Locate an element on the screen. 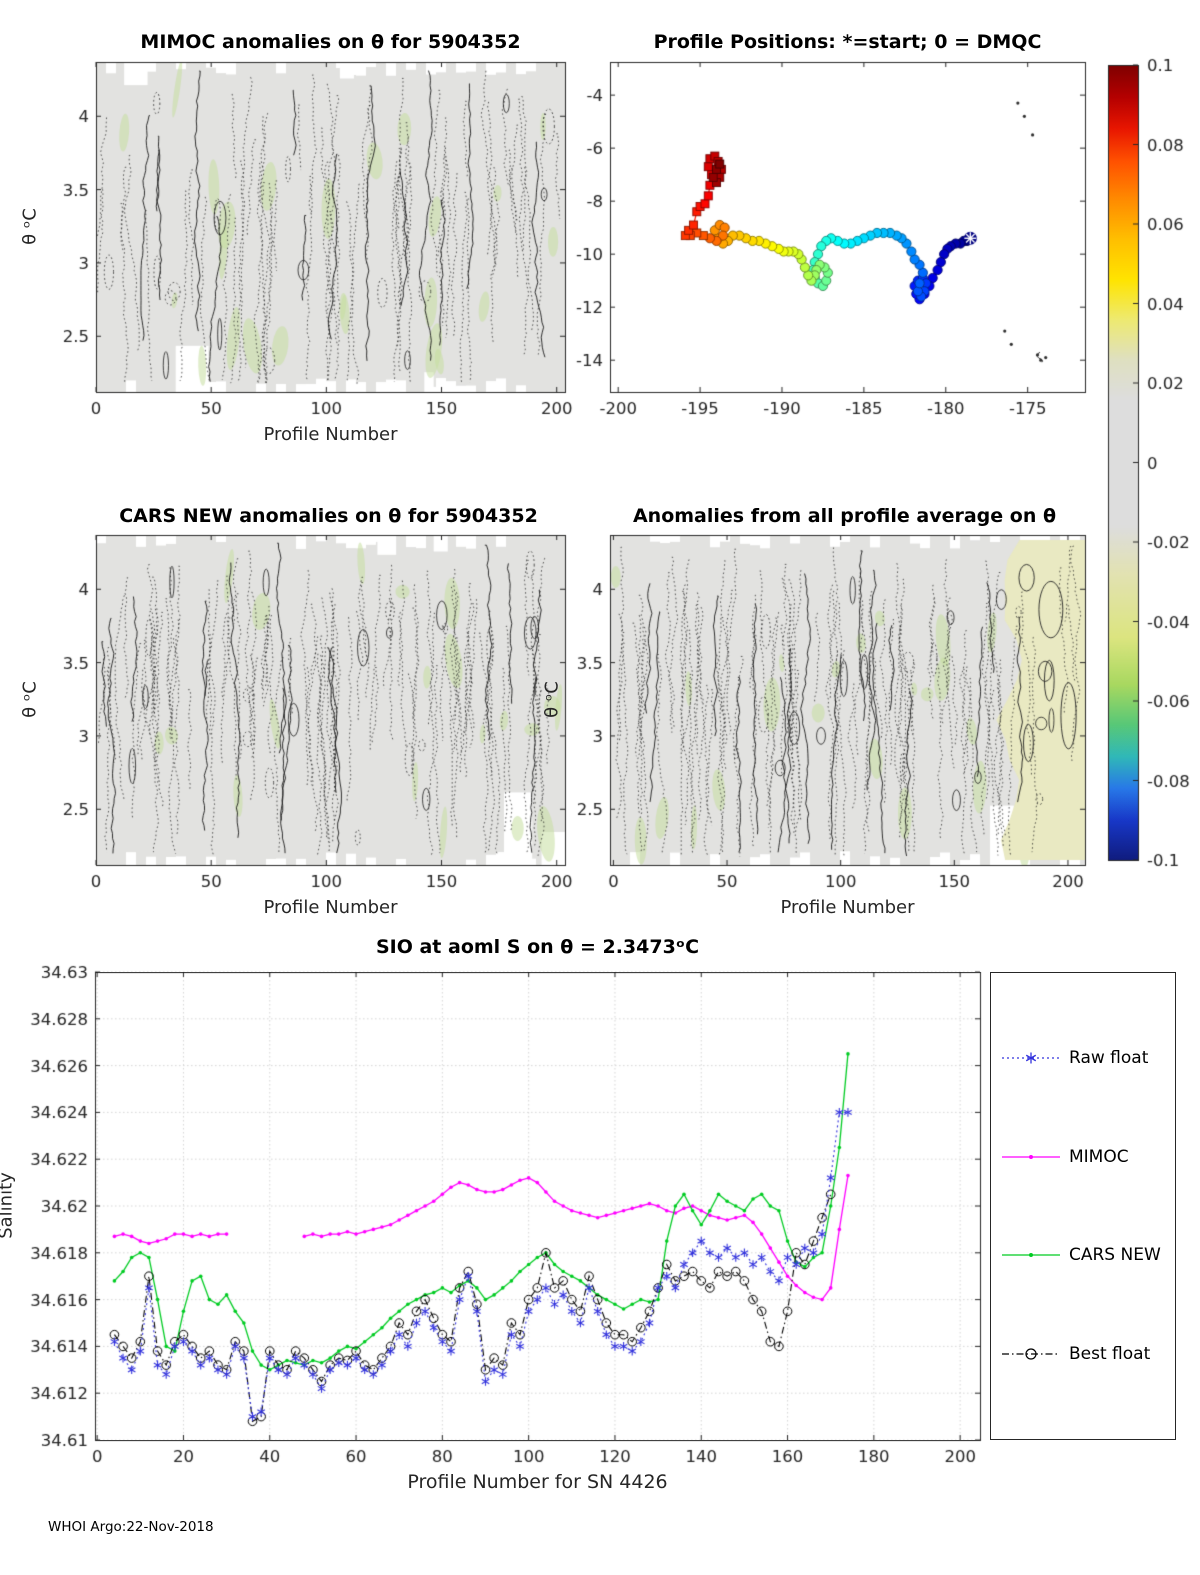 This screenshot has height=1575, width=1200. cars-new-line-icon is located at coordinates (1031, 1255).